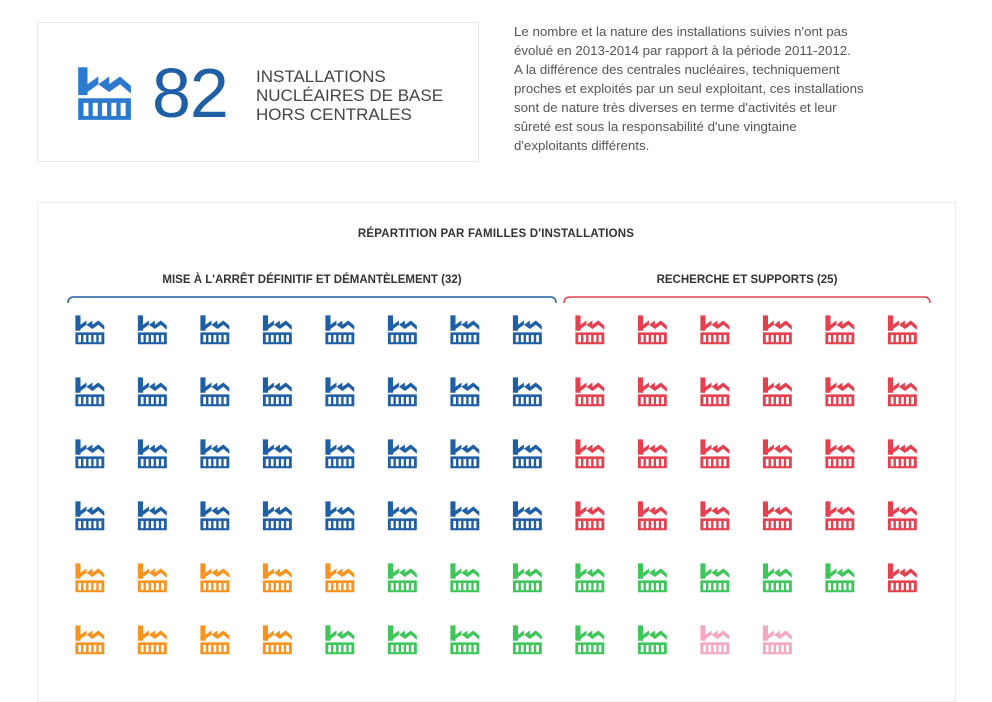 Image resolution: width=992 pixels, height=702 pixels. What do you see at coordinates (747, 280) in the screenshot?
I see `group-label-research: RECHERCHE ET SUPPORTS (25)` at bounding box center [747, 280].